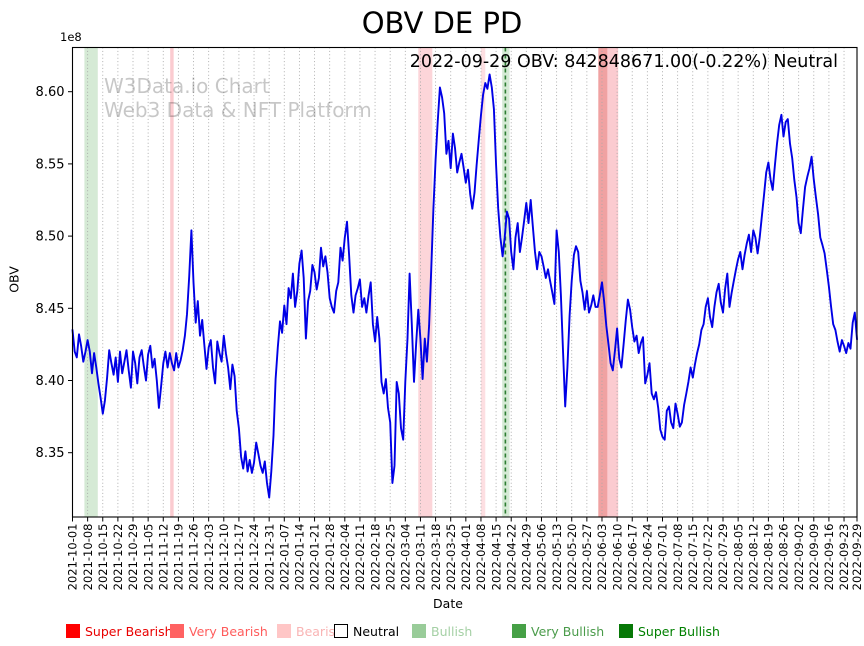  What do you see at coordinates (88, 557) in the screenshot?
I see `x-tick-label: 2021-10-08` at bounding box center [88, 557].